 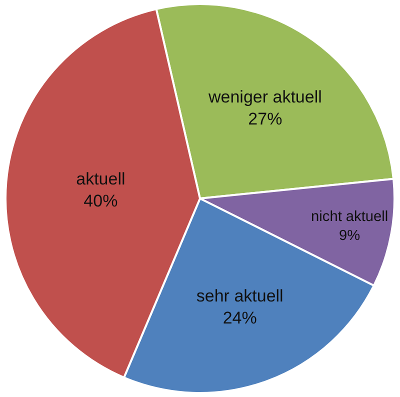 I want to click on data-label: 40%, so click(x=101, y=200).